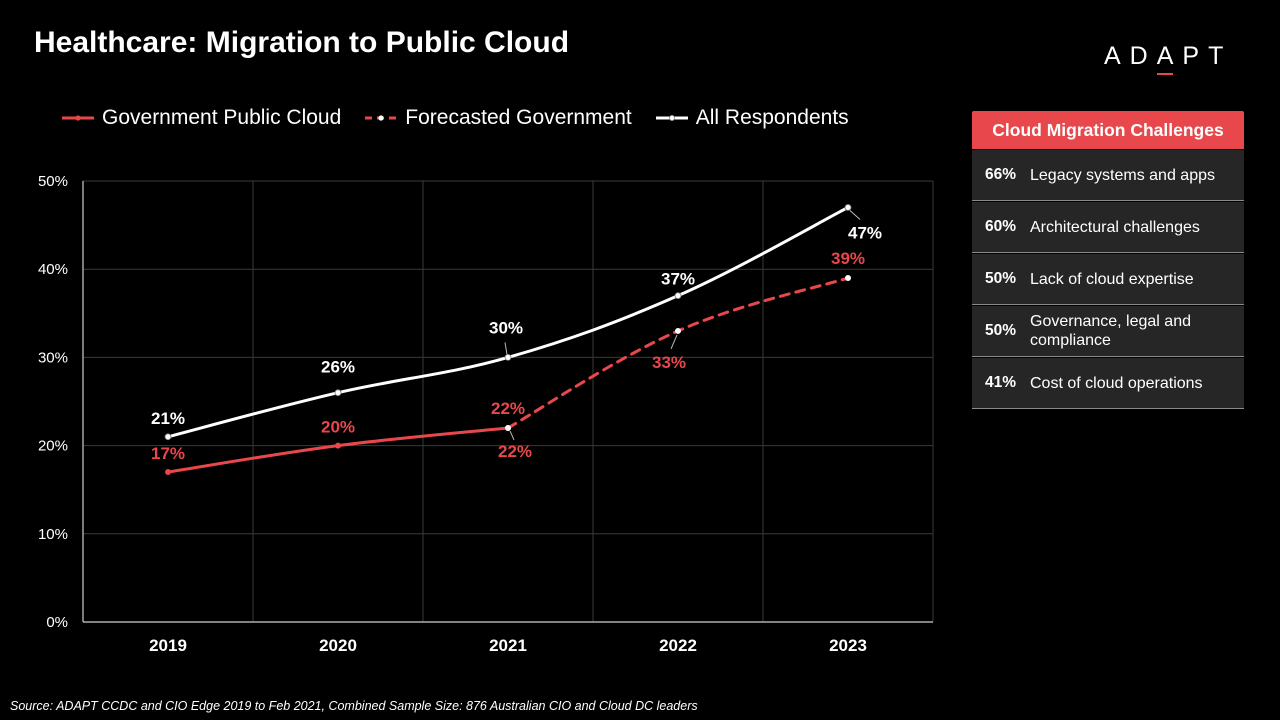  I want to click on data-label-all-respondents: 47%, so click(865, 232).